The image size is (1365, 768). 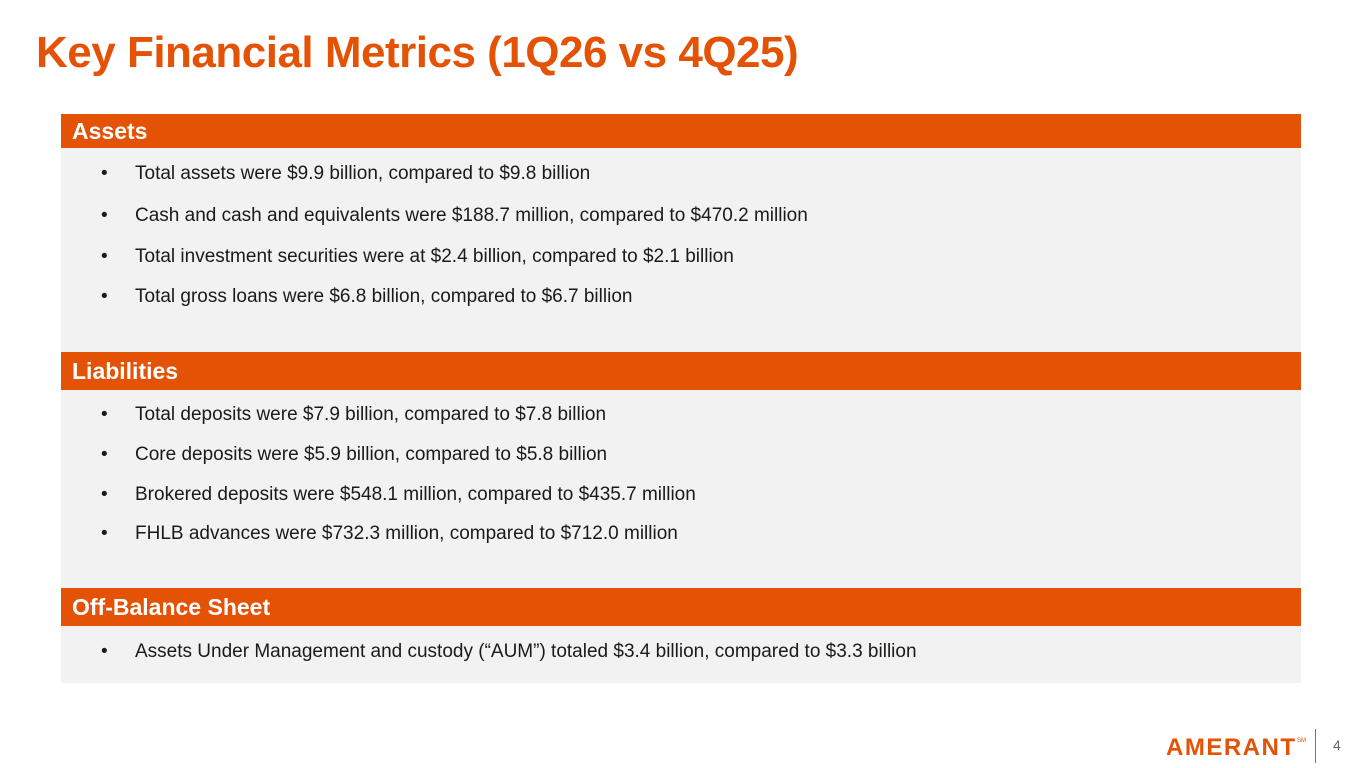 What do you see at coordinates (681, 131) in the screenshot?
I see `section-header-assets: Assets` at bounding box center [681, 131].